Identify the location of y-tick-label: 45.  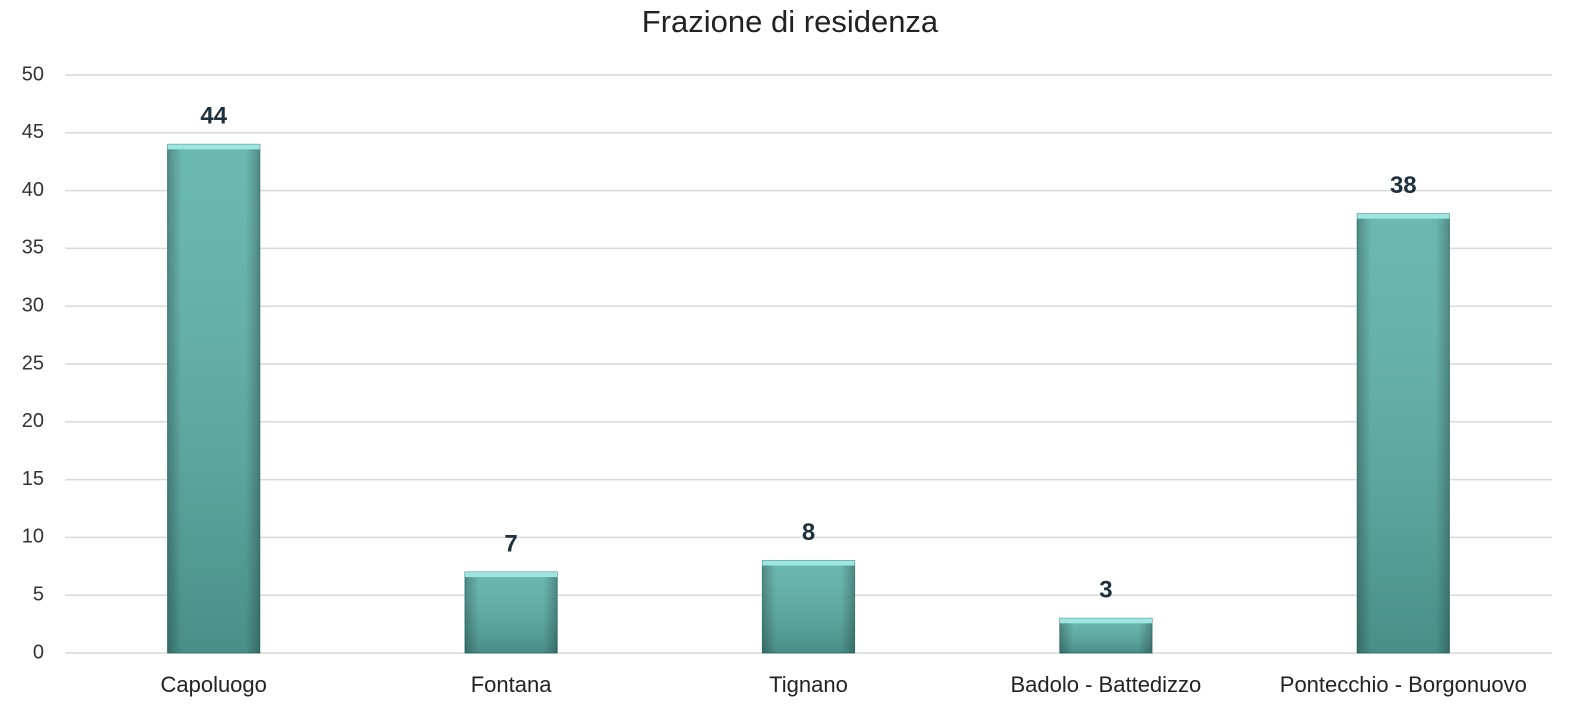
(33, 132).